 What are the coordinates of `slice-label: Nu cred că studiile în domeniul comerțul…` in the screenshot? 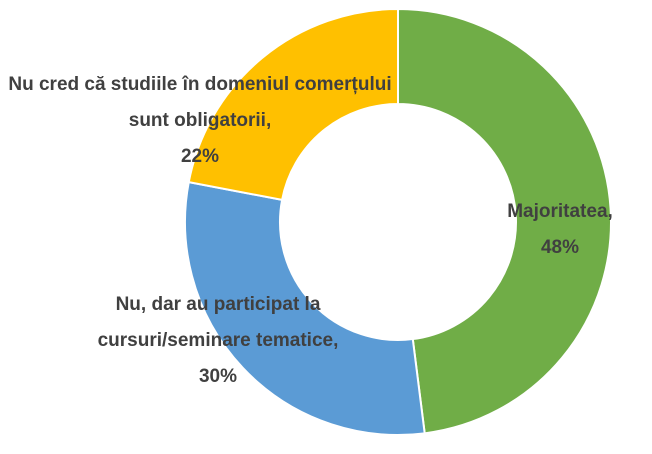 It's located at (200, 121).